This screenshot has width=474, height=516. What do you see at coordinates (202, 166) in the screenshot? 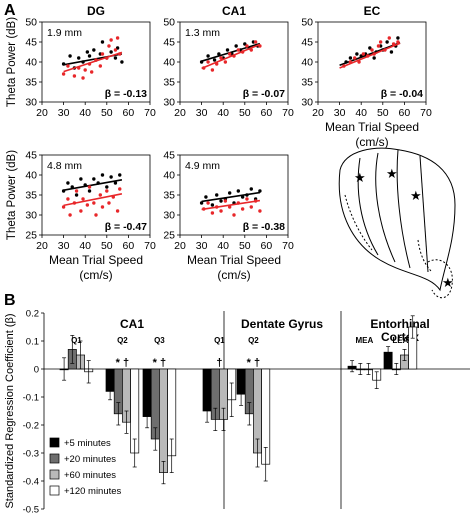
I see `depth-annotation: 4.9 mm` at bounding box center [202, 166].